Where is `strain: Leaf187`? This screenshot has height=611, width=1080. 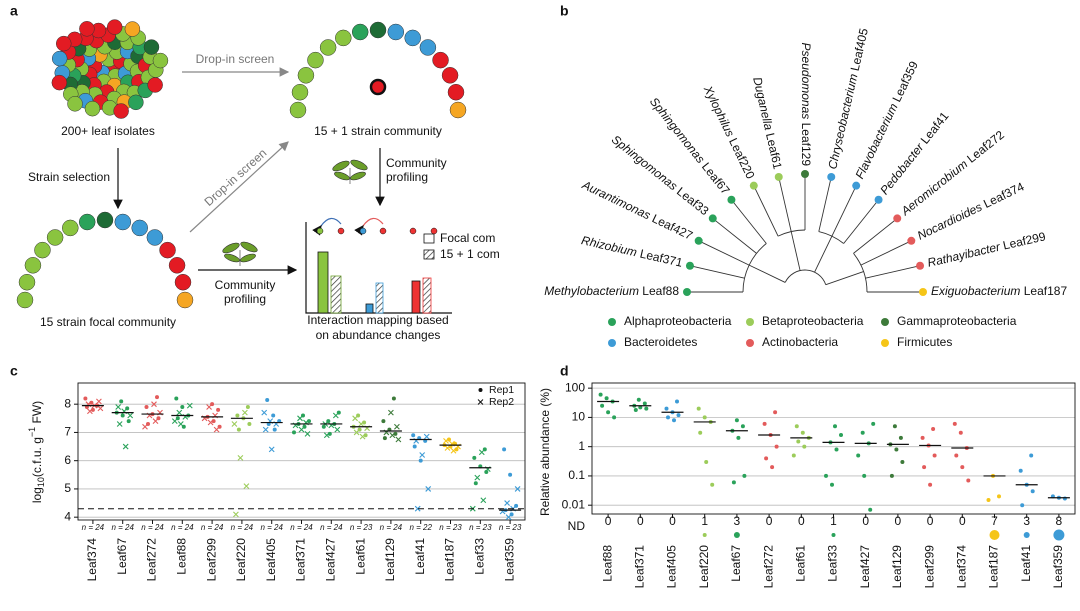 strain: Leaf187 is located at coordinates (1046, 291).